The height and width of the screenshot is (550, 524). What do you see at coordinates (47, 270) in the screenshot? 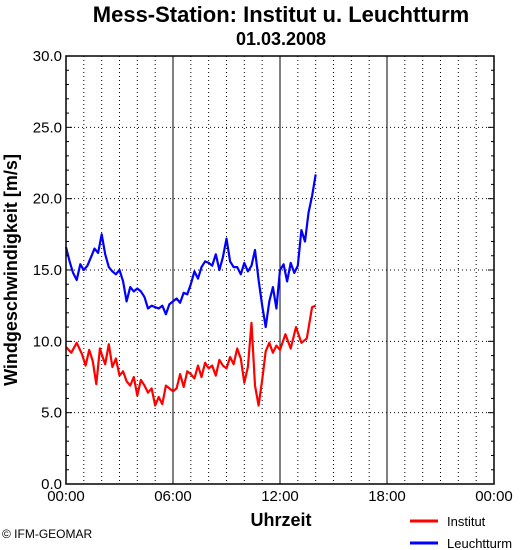
I see `y-tick-label: 15.0` at bounding box center [47, 270].